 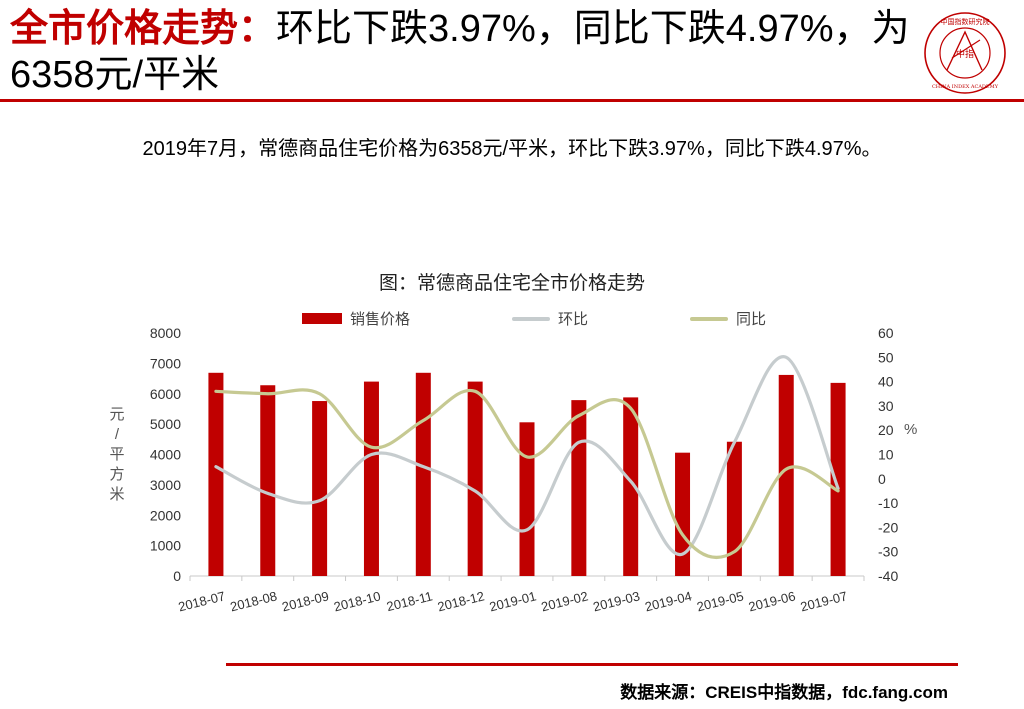 What do you see at coordinates (565, 601) in the screenshot?
I see `x-axis-tick-label: 2019-02` at bounding box center [565, 601].